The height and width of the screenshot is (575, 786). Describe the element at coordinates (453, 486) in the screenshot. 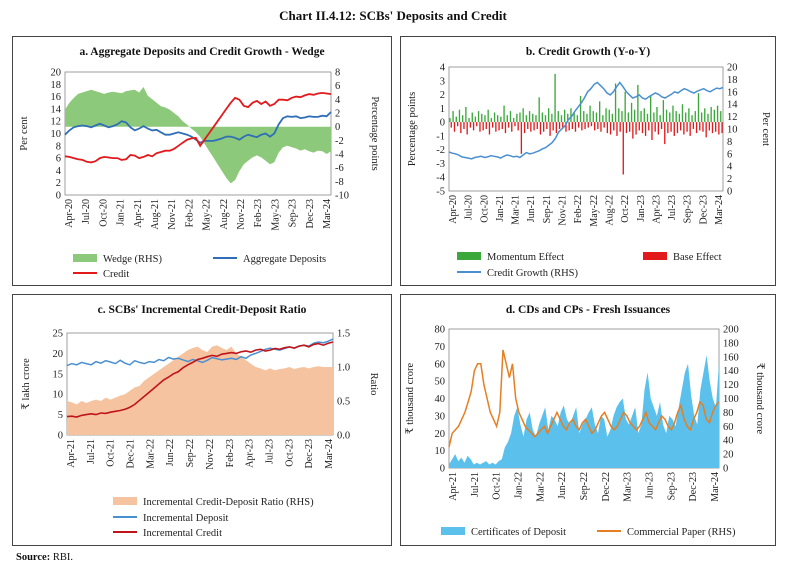

I see `d-xtick-label: Apr-21` at that location.